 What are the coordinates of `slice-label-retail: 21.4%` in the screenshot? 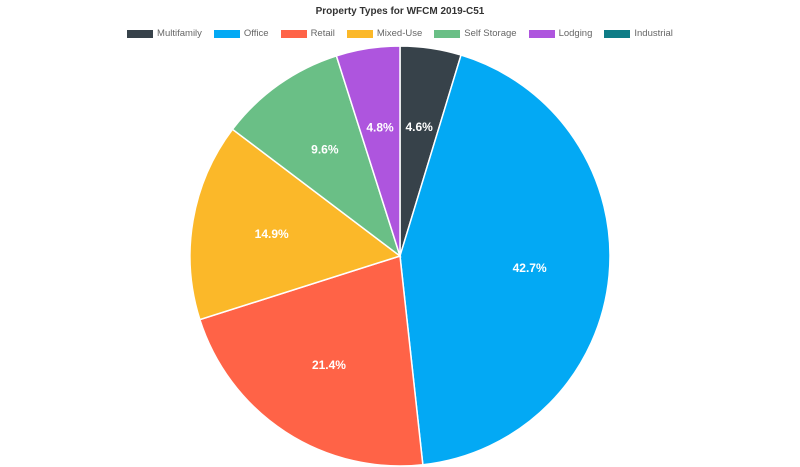 It's located at (329, 365).